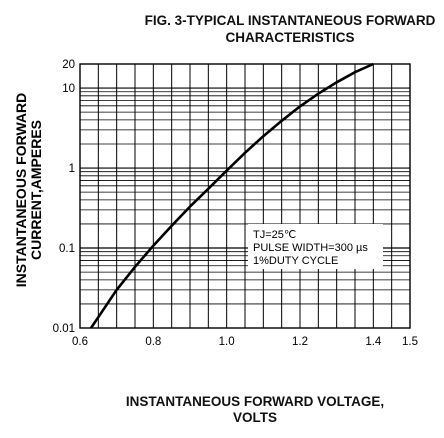  What do you see at coordinates (410, 342) in the screenshot?
I see `x-tick-label: 1.5` at bounding box center [410, 342].